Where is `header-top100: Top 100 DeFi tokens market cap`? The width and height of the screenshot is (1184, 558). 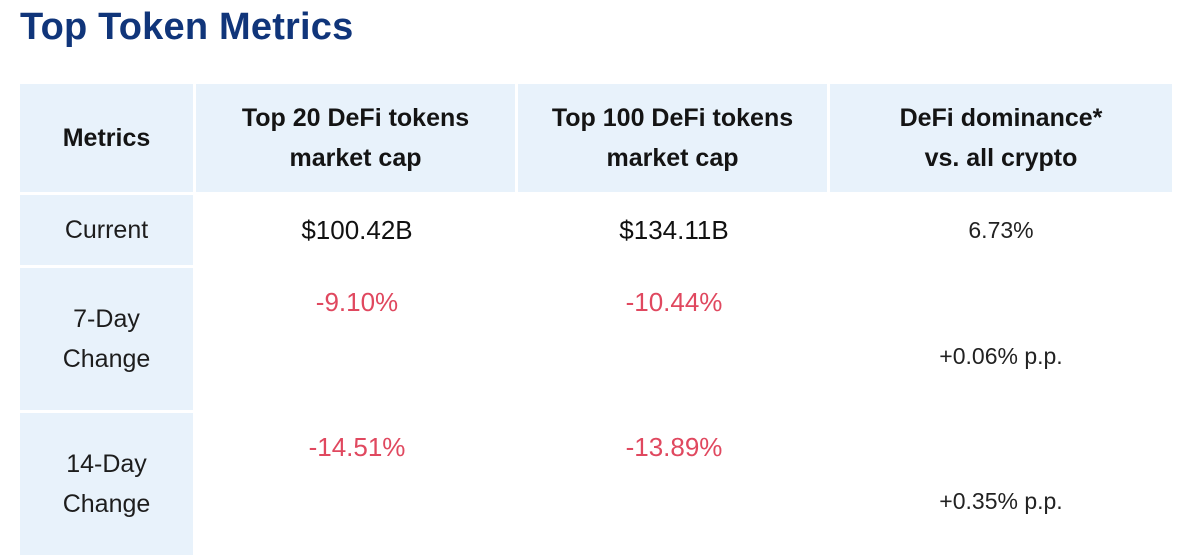
header-top100: Top 100 DeFi tokens market cap is located at coordinates (674, 139).